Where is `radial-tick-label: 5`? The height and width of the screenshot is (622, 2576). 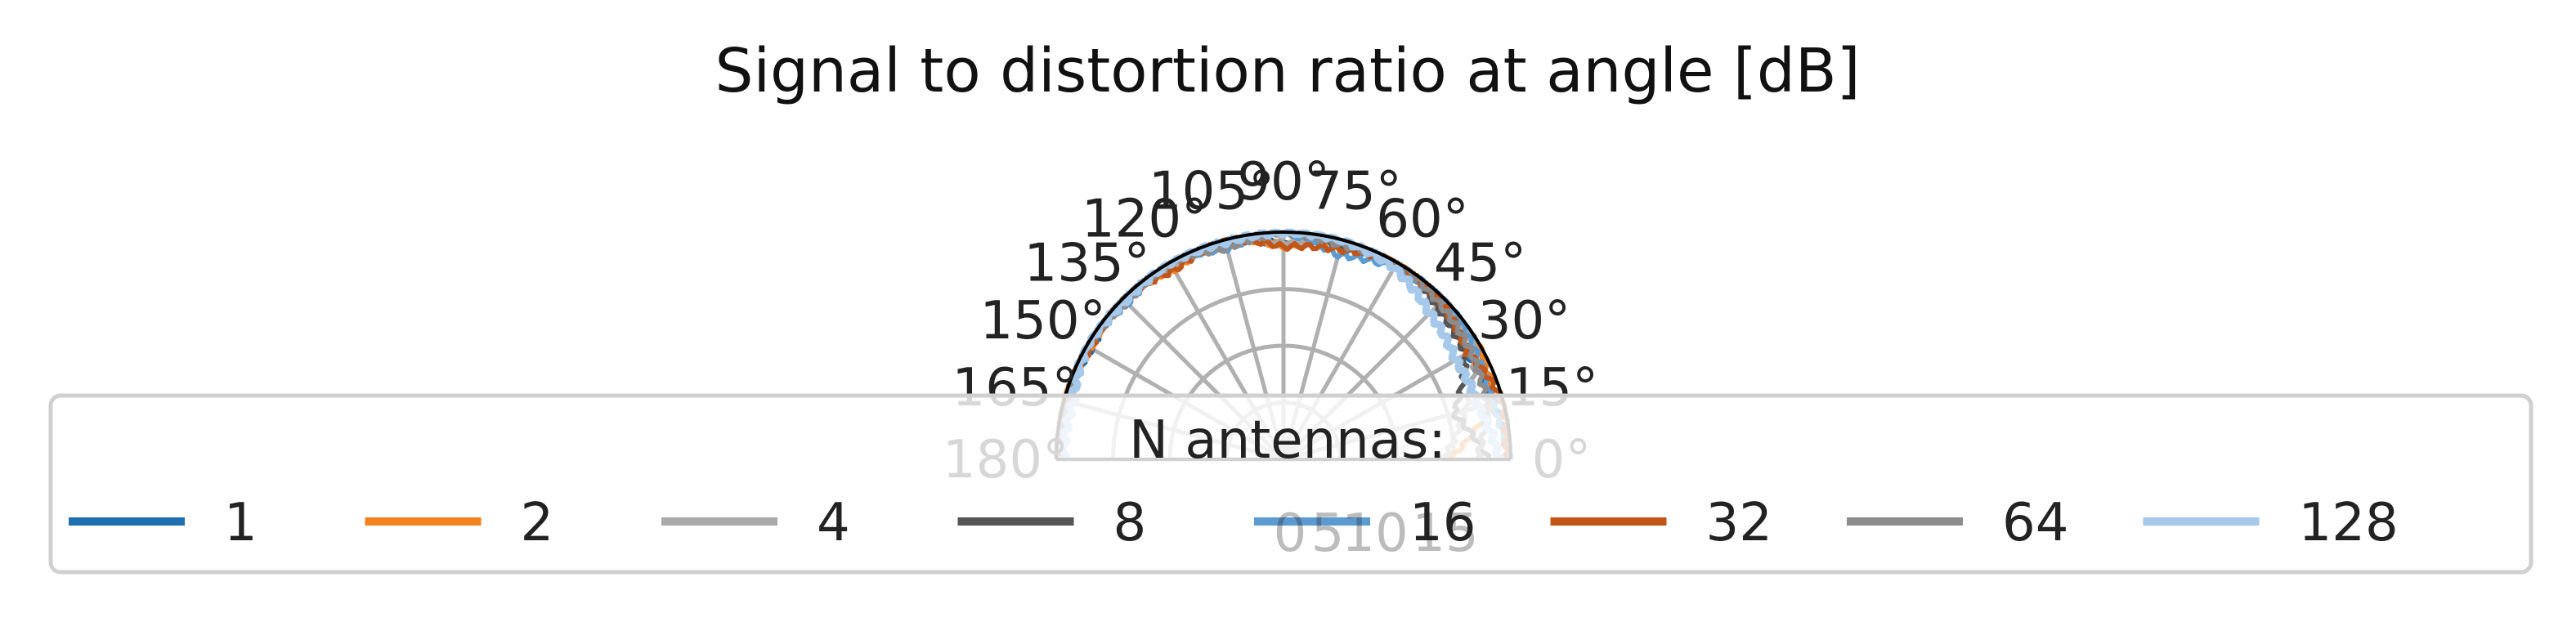 radial-tick-label: 5 is located at coordinates (1328, 533).